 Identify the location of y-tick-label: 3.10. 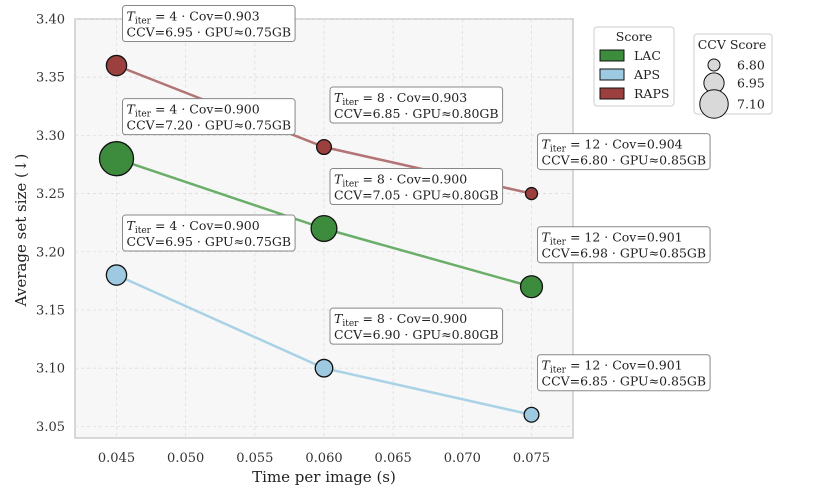
(50, 369).